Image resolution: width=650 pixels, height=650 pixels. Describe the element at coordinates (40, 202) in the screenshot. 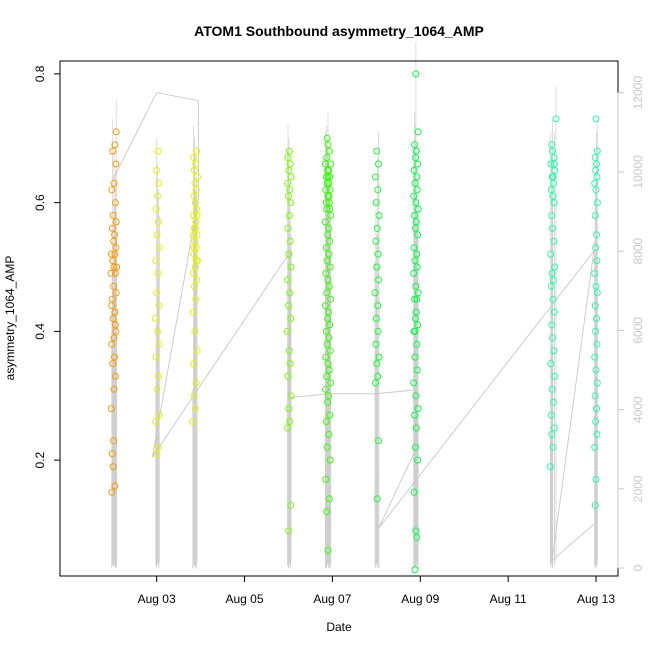

I see `y-tick-label: 0.6` at that location.